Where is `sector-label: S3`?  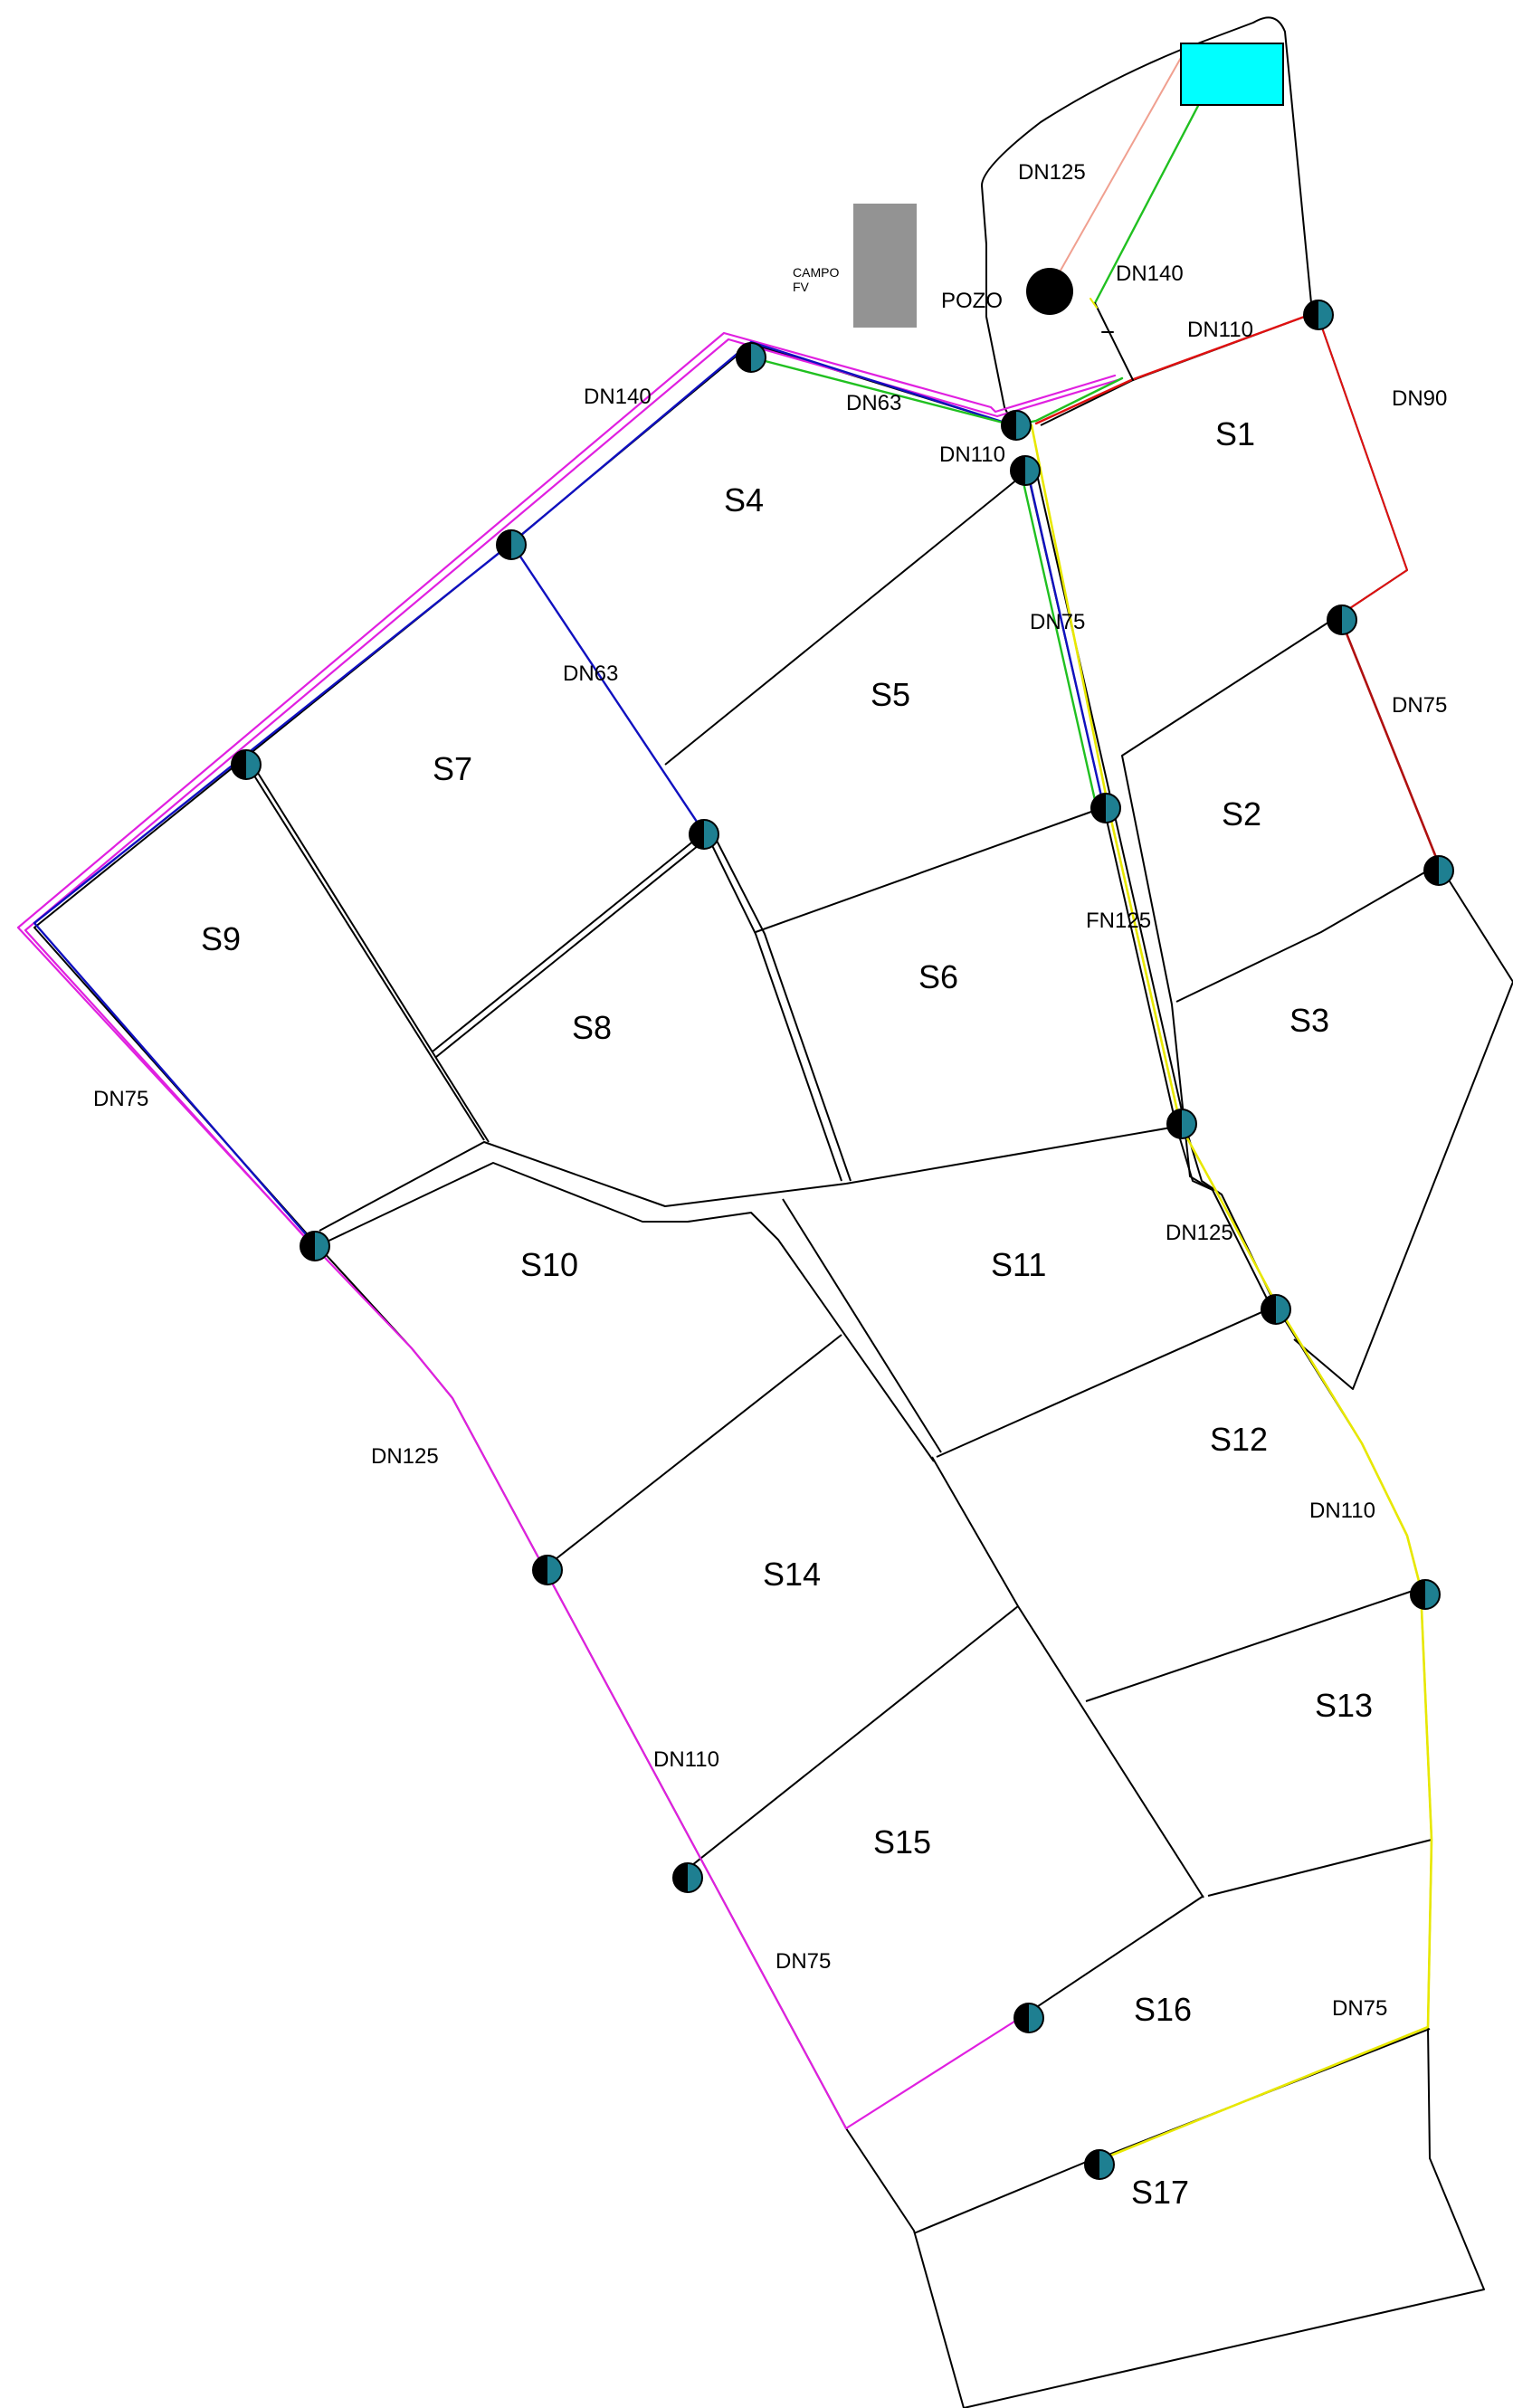 sector-label: S3 is located at coordinates (1309, 1020).